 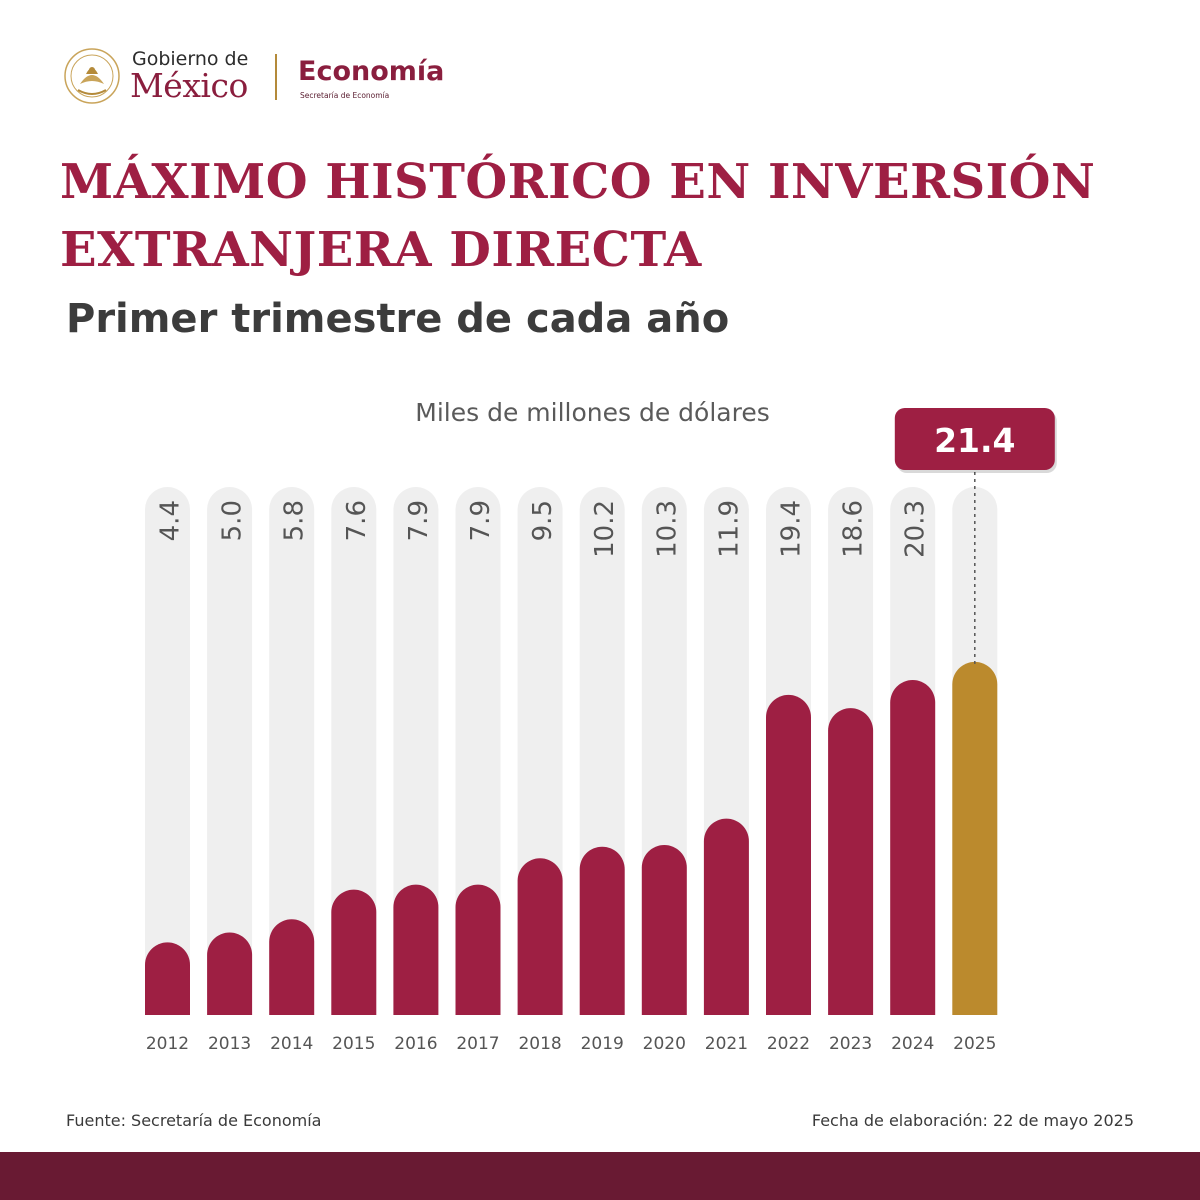 What do you see at coordinates (477, 1044) in the screenshot?
I see `x-tick-label: 2017` at bounding box center [477, 1044].